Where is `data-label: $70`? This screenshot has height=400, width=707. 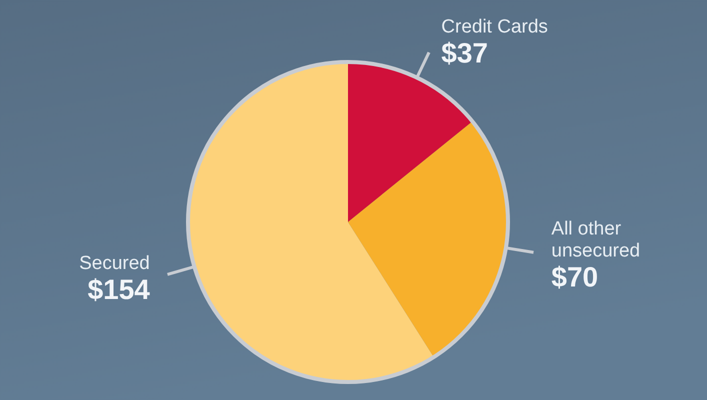
data-label: $70 is located at coordinates (574, 276).